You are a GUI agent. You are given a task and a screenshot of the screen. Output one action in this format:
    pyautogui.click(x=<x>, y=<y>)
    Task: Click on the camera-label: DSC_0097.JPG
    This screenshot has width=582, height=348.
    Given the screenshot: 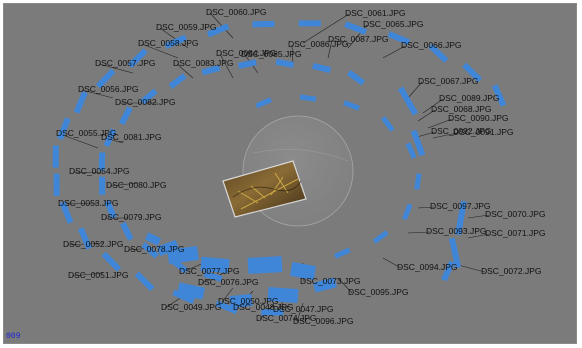 What is the action you would take?
    pyautogui.click(x=460, y=206)
    